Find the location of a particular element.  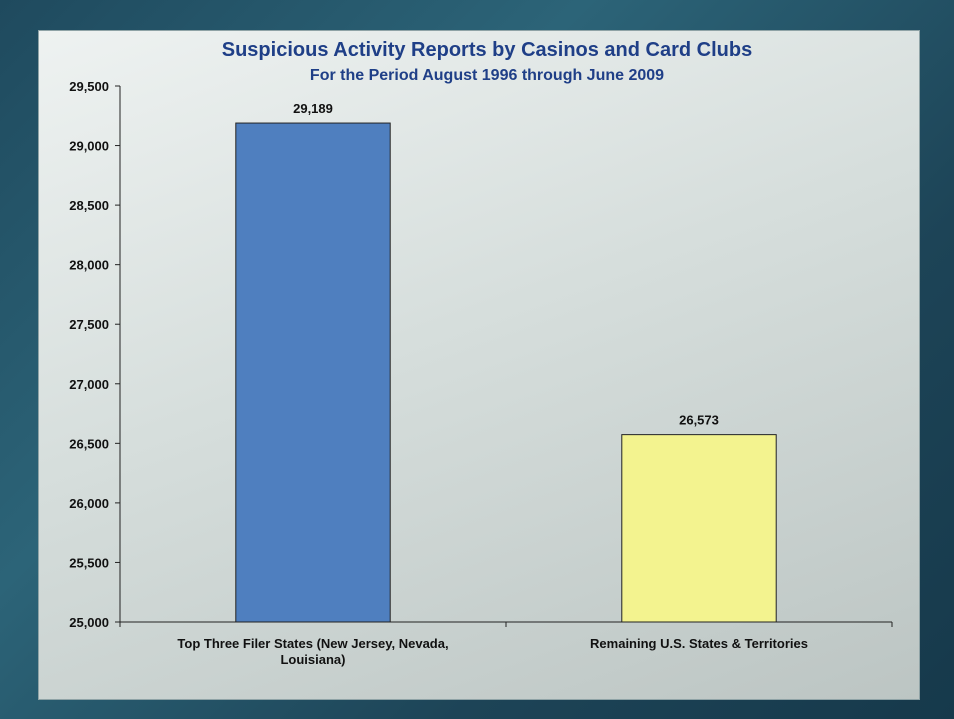

y-tick-label: 26,000 is located at coordinates (89, 503).